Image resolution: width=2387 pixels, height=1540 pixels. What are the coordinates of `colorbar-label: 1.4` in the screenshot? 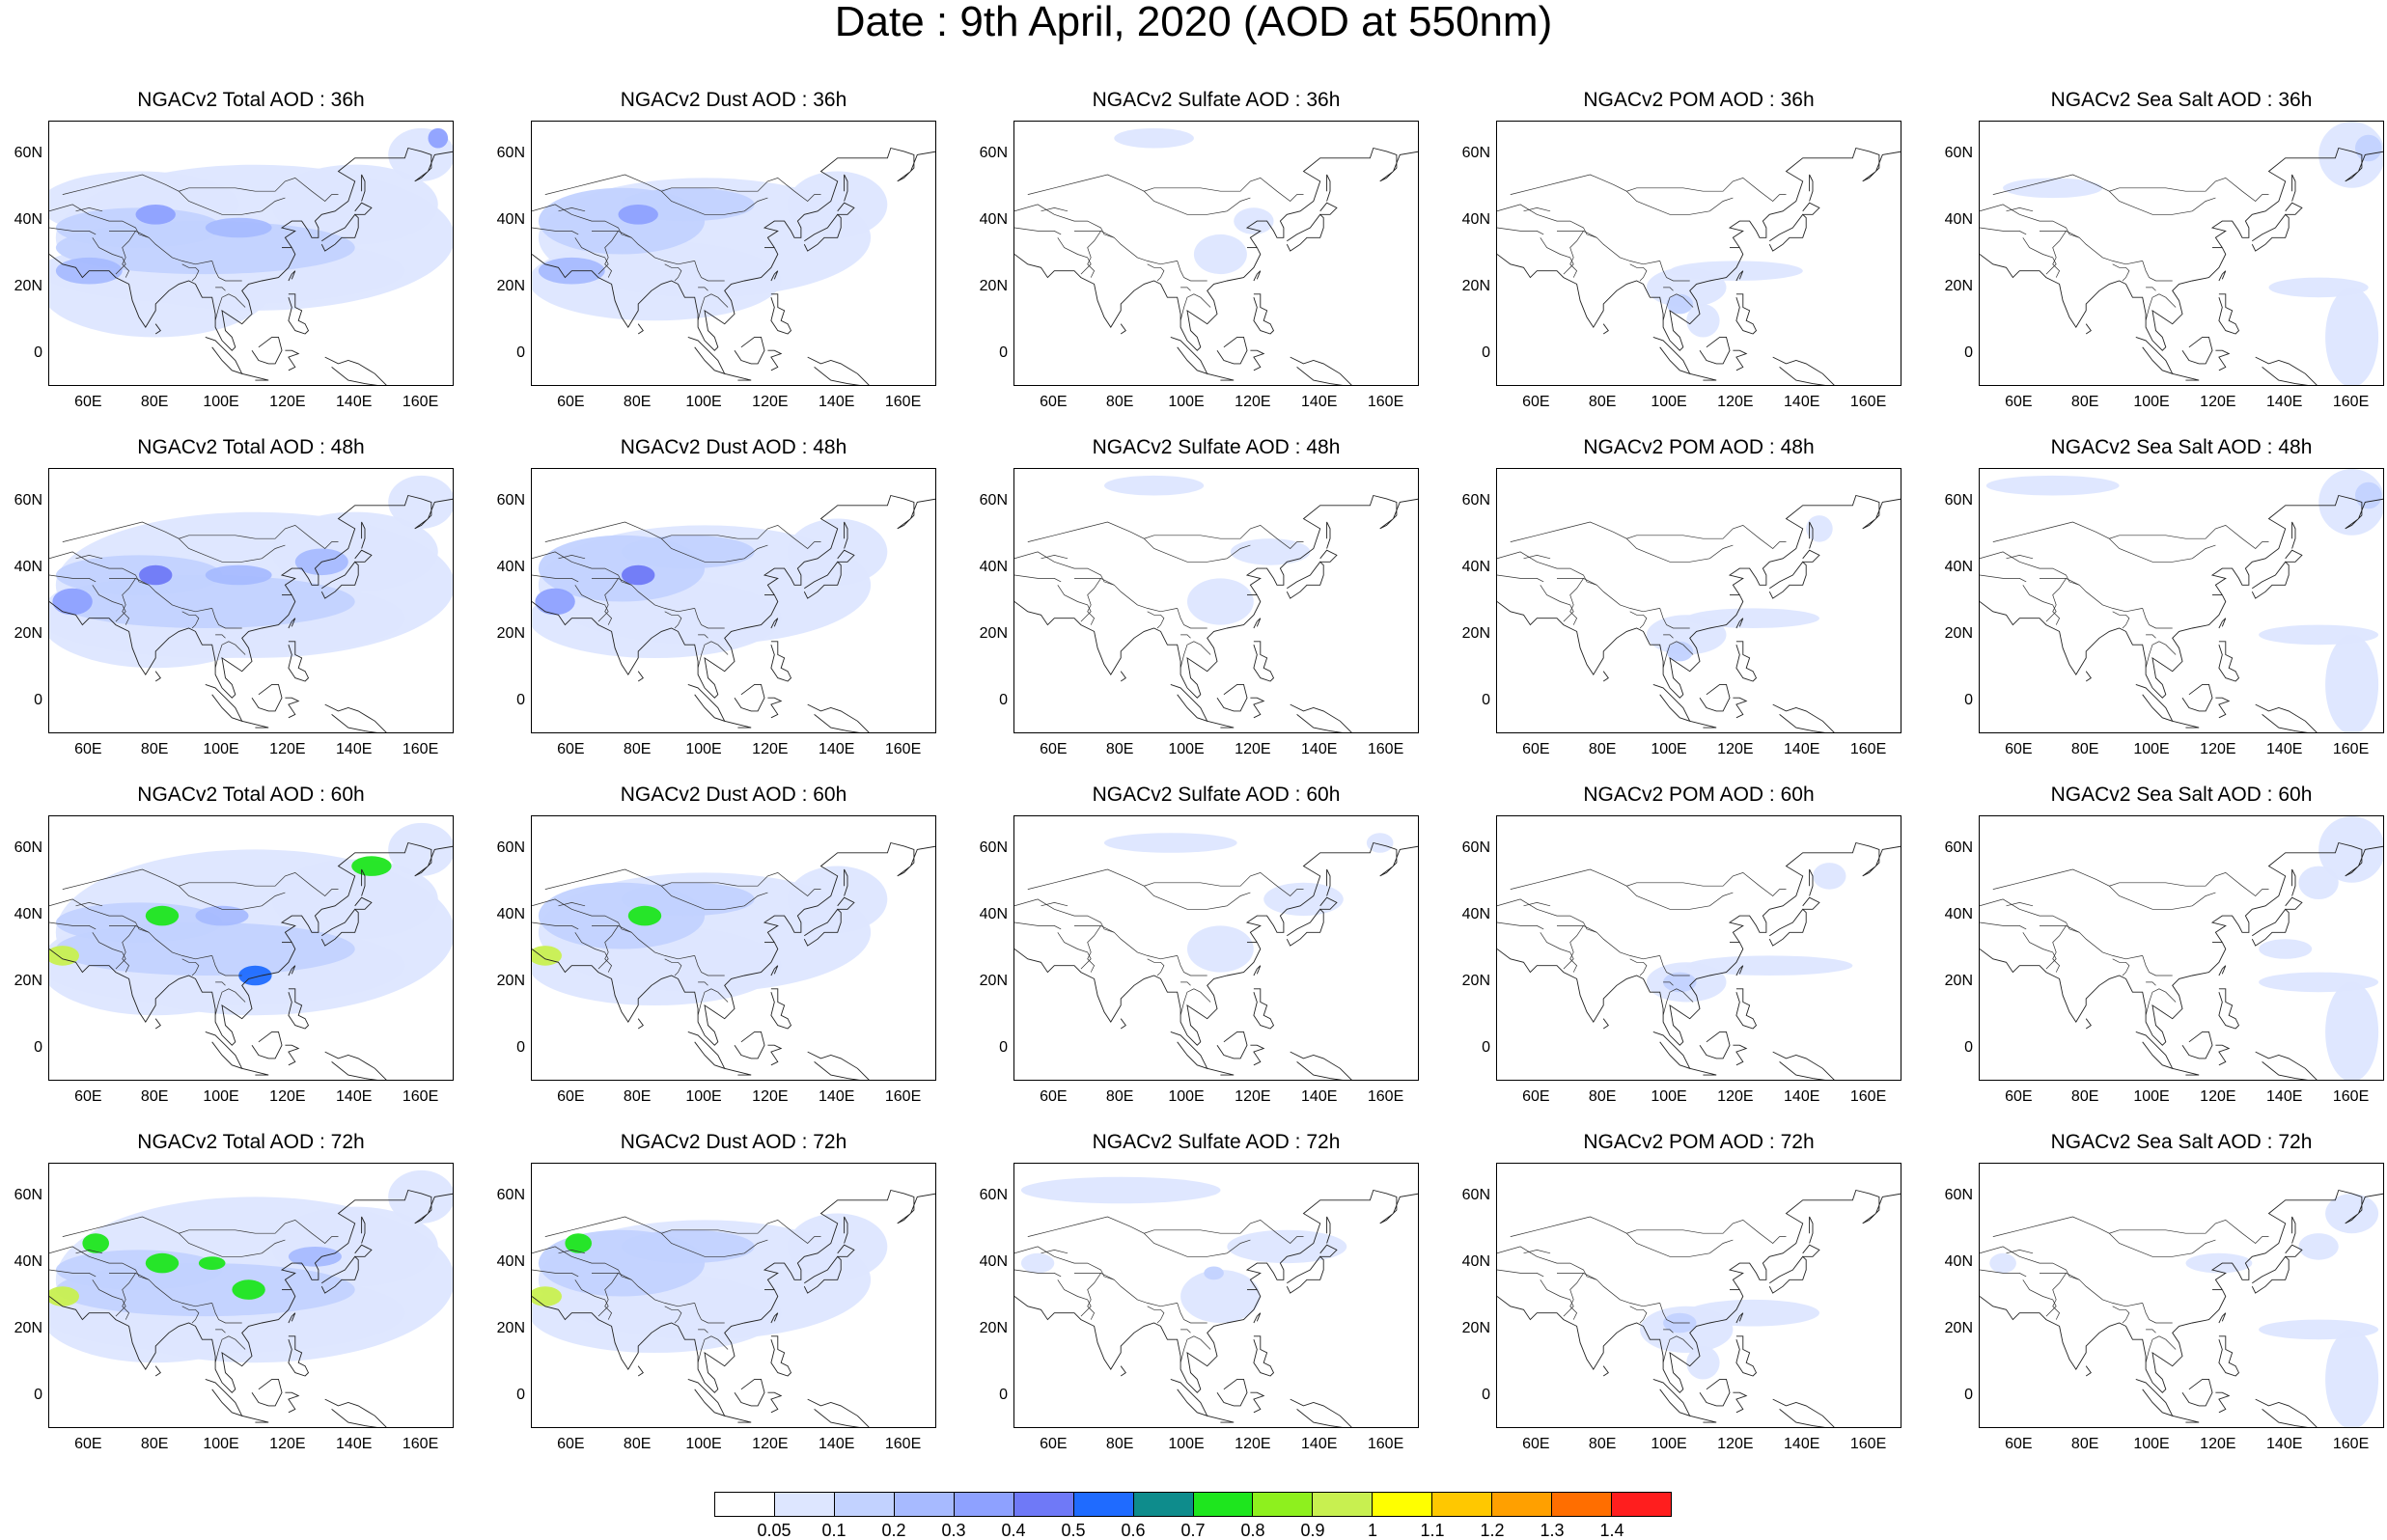 It's located at (1611, 1530).